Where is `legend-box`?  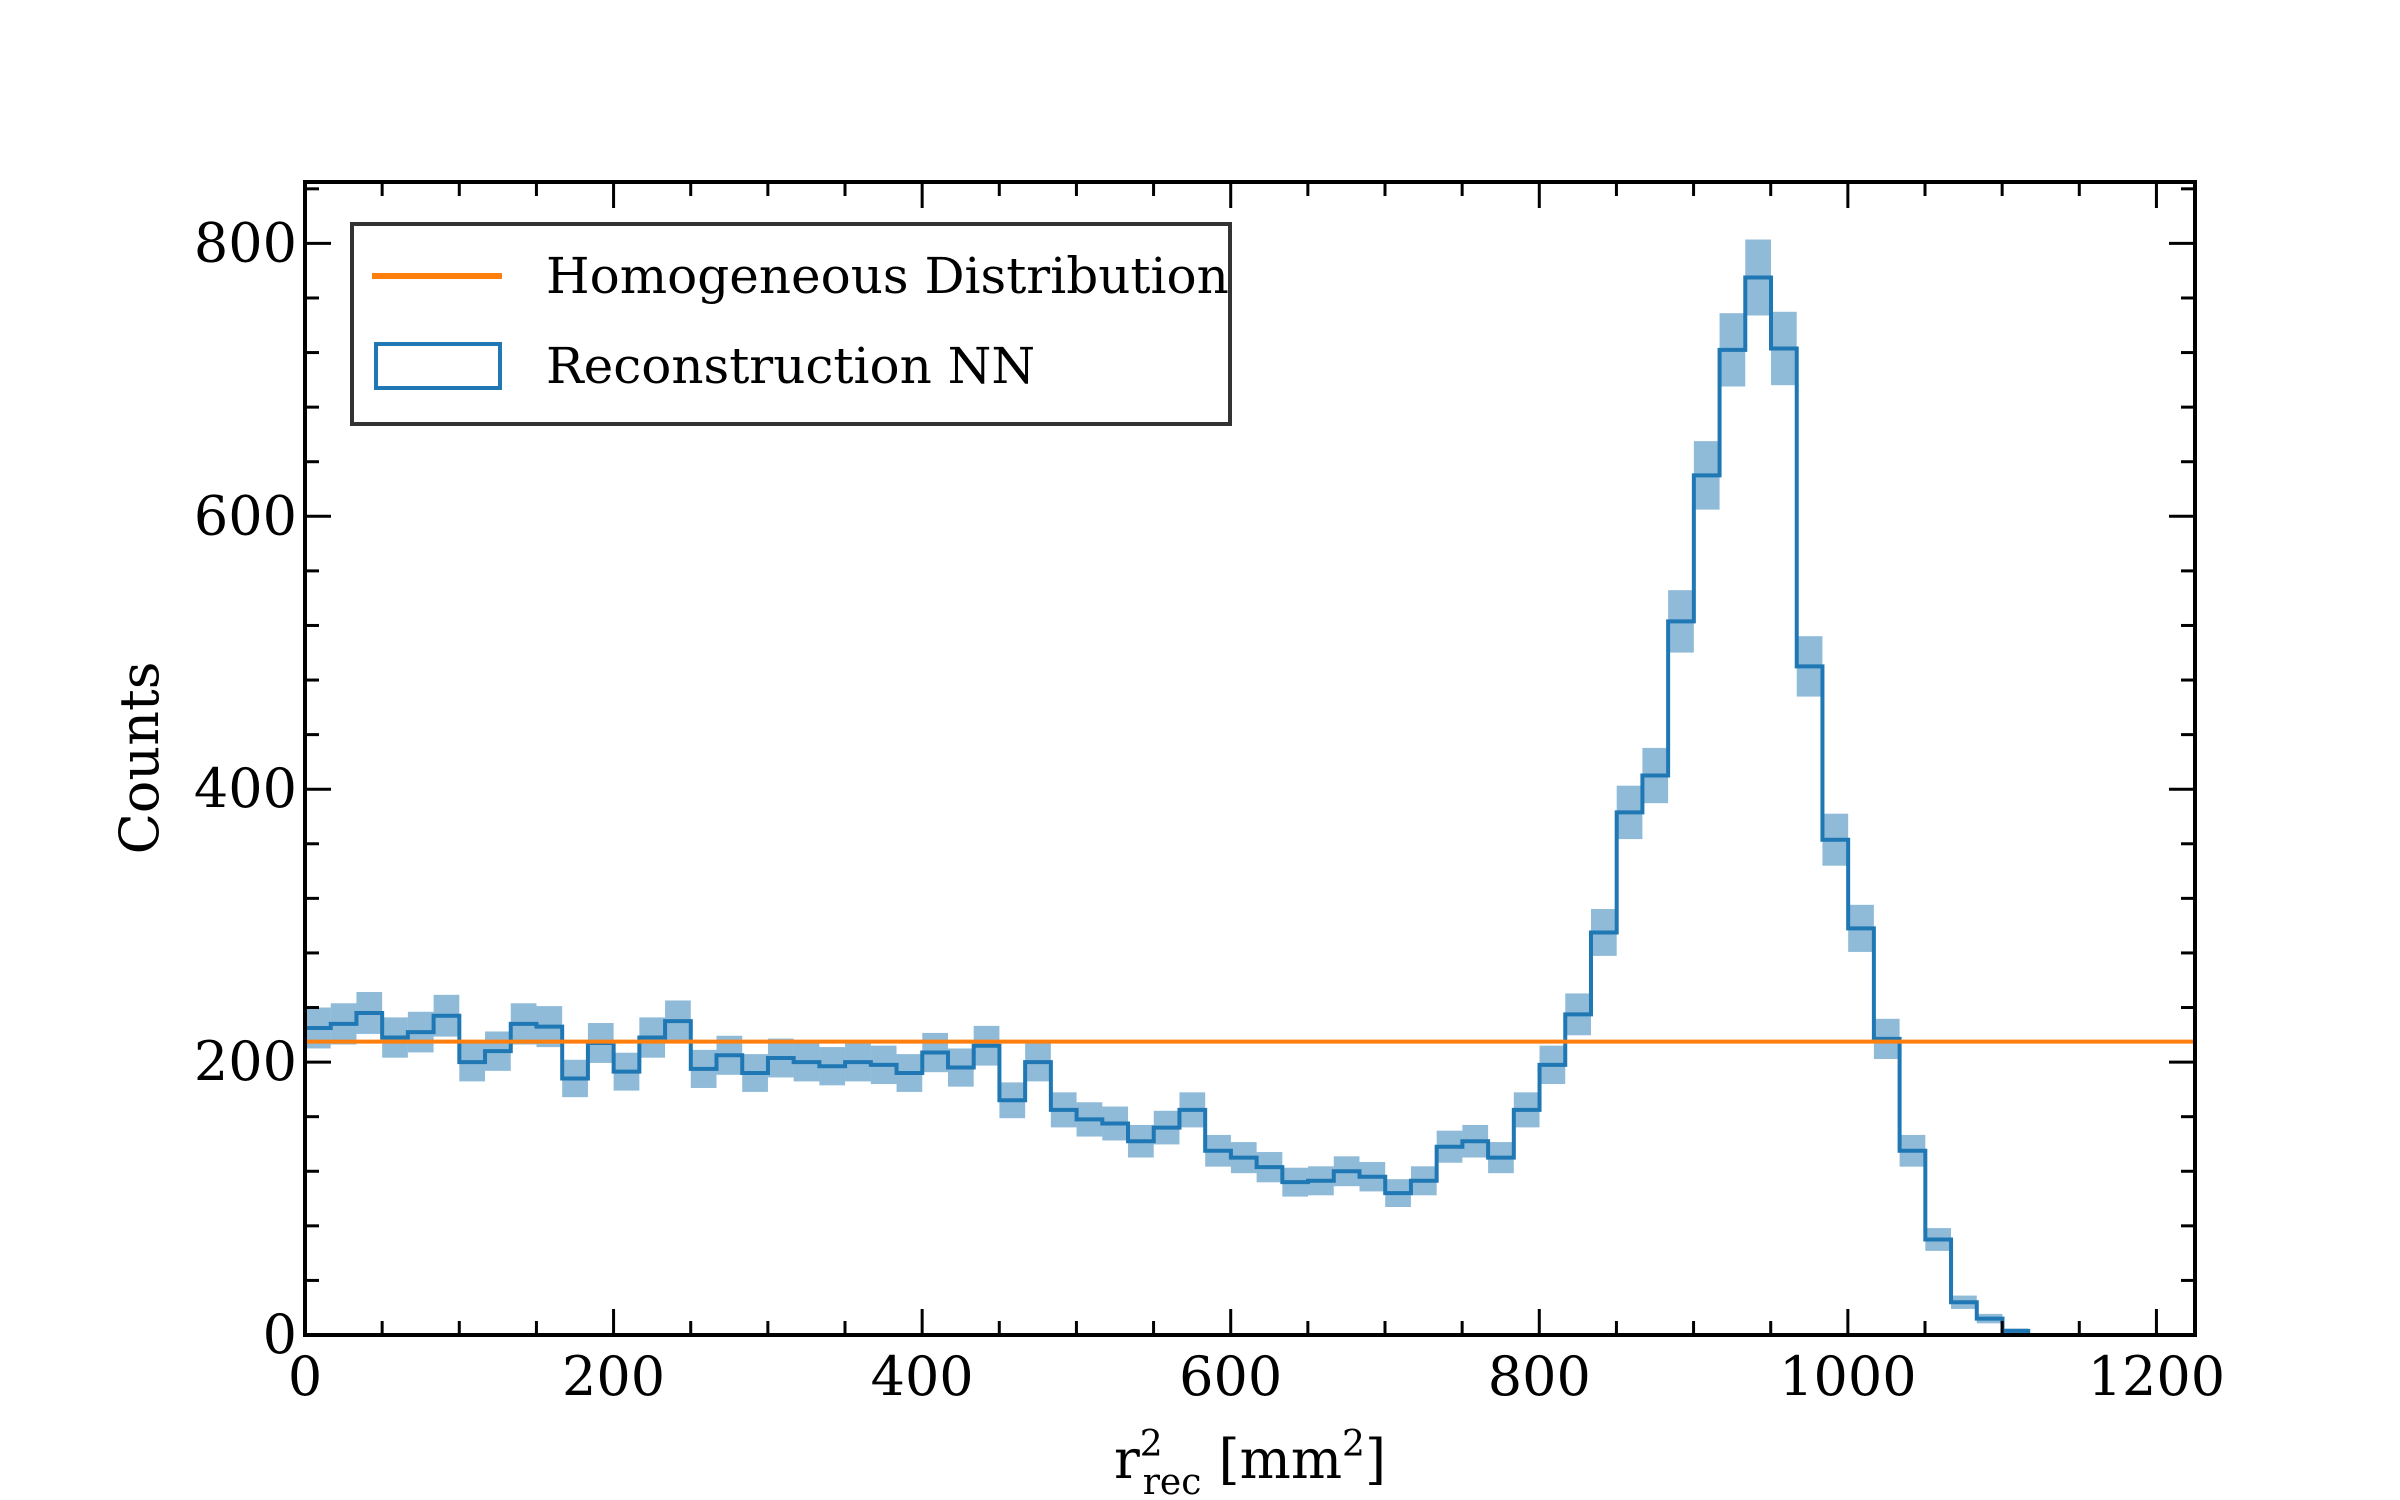 legend-box is located at coordinates (791, 324).